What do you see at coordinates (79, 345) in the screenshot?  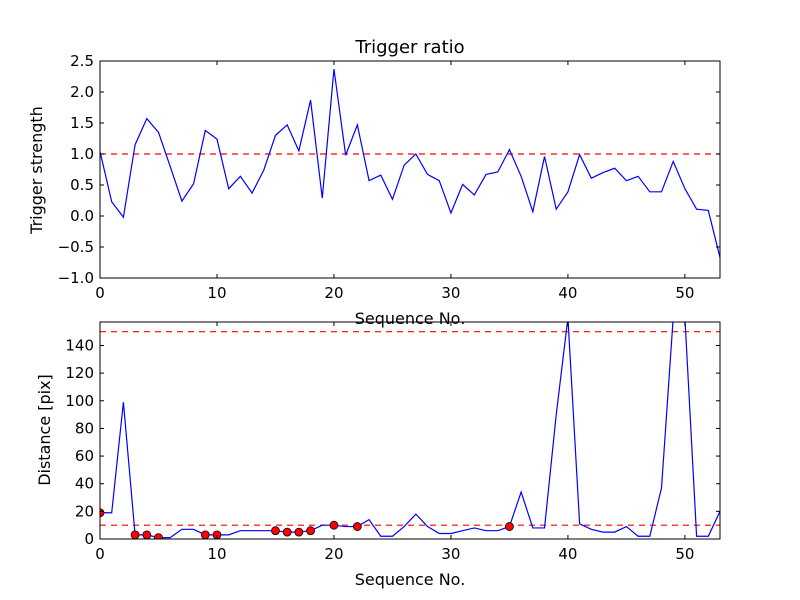 I see `y-tick-label: 140` at bounding box center [79, 345].